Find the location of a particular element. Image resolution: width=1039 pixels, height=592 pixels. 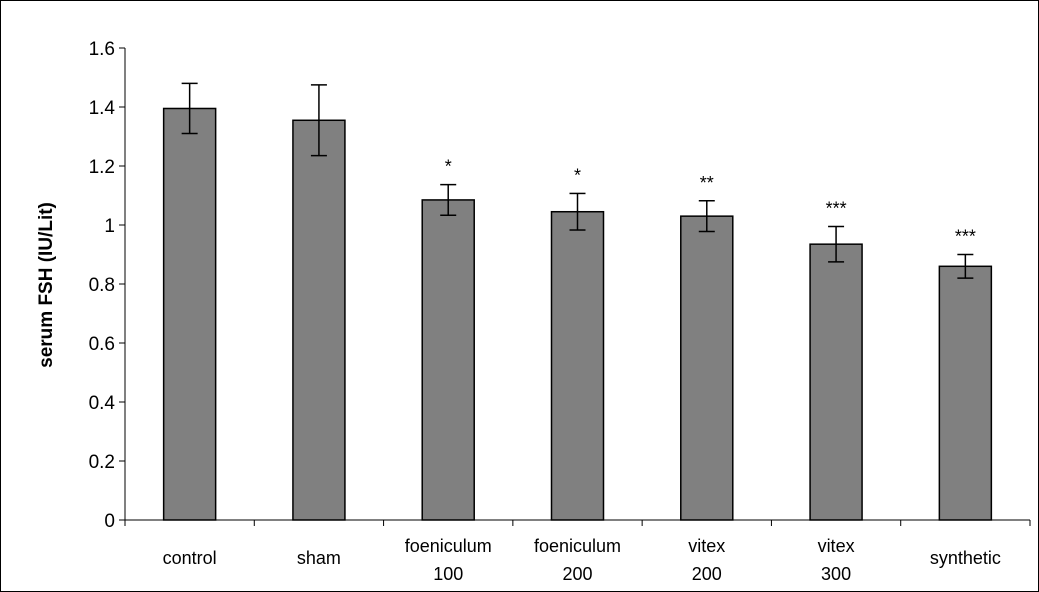

y-tick-label: 1.2 is located at coordinates (102, 167).